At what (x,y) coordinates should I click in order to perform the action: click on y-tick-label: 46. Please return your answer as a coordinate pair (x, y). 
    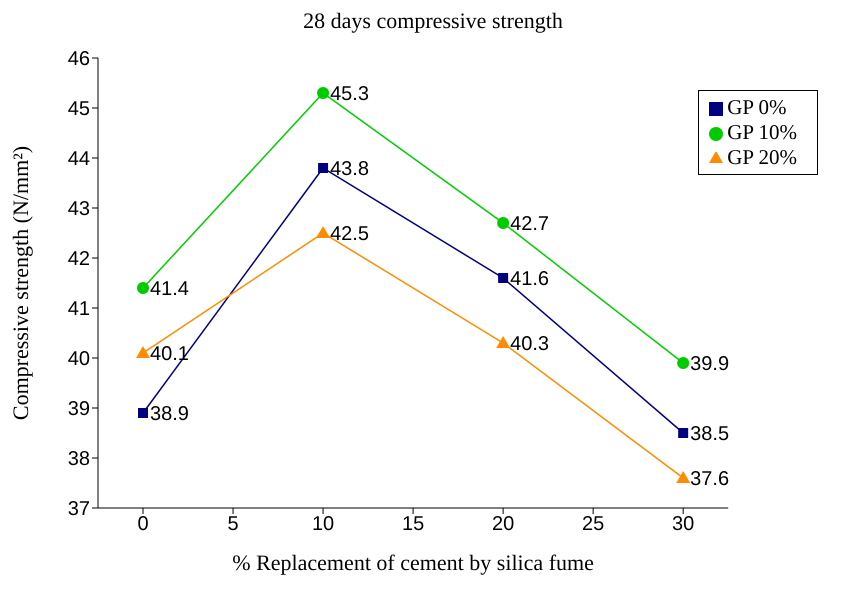
    Looking at the image, I should click on (79, 59).